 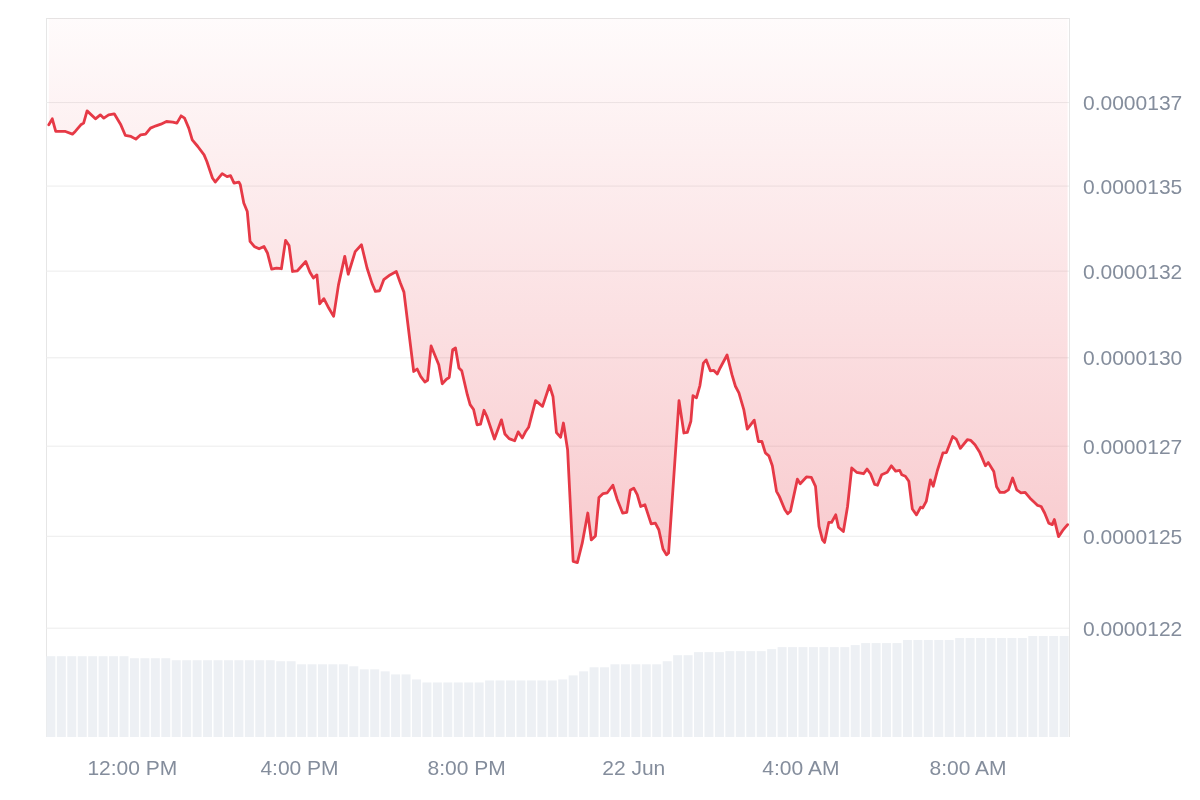 I want to click on x-tick-label: 8:00 PM, so click(x=466, y=767).